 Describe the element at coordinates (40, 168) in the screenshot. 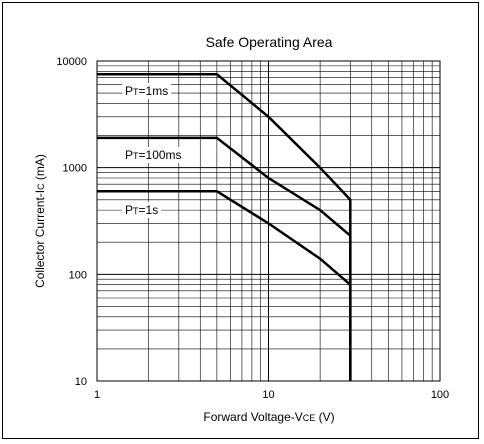

I see `y-axis-label-suffix: (mA)` at that location.